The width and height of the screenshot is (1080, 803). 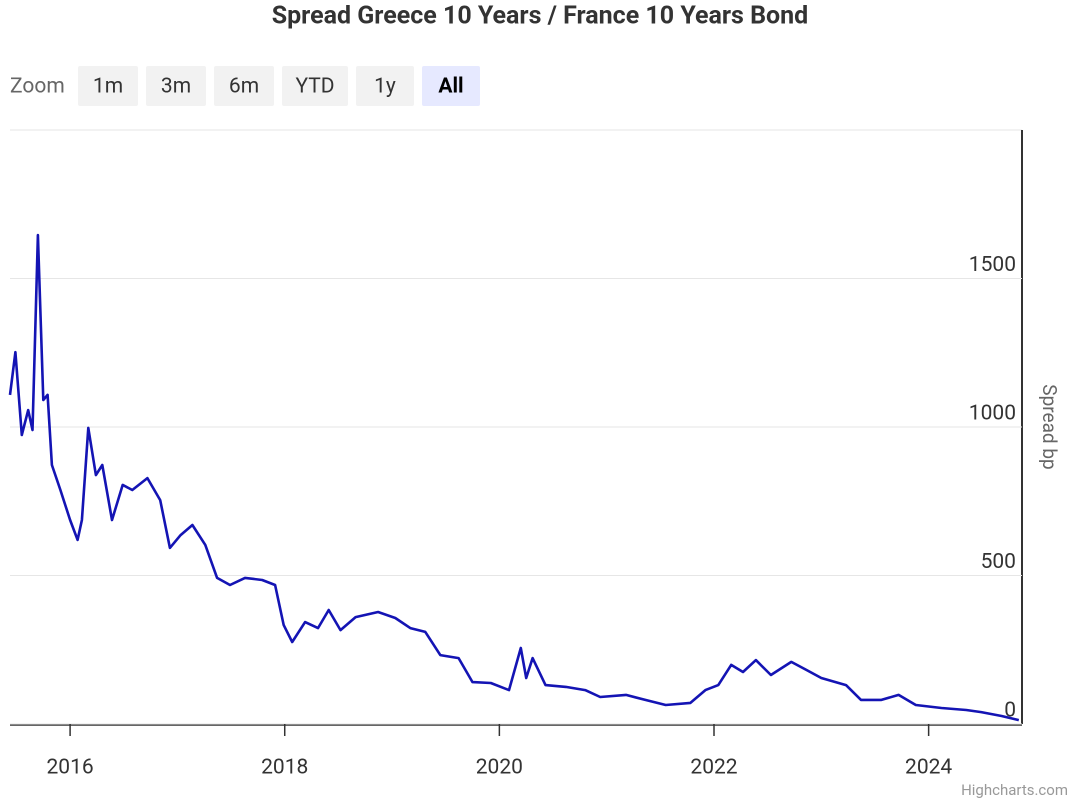 What do you see at coordinates (928, 768) in the screenshot?
I see `x-tick-label: 2024` at bounding box center [928, 768].